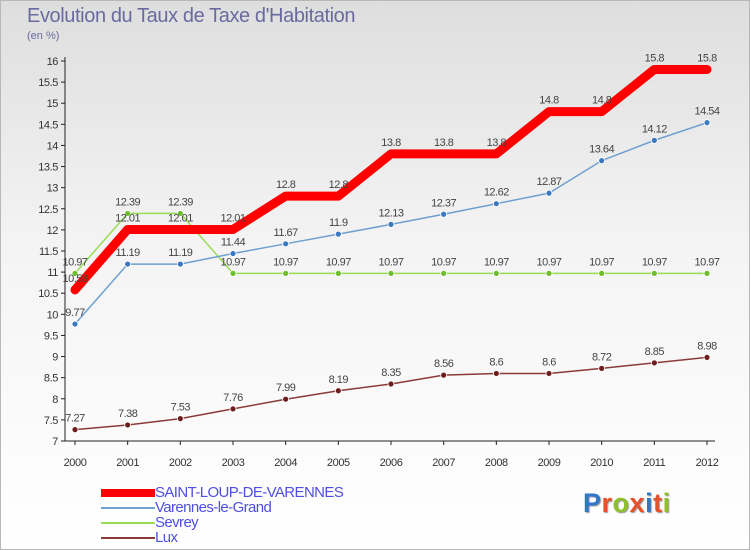  I want to click on data-label-varennes-le-grand: 12.62, so click(496, 193).